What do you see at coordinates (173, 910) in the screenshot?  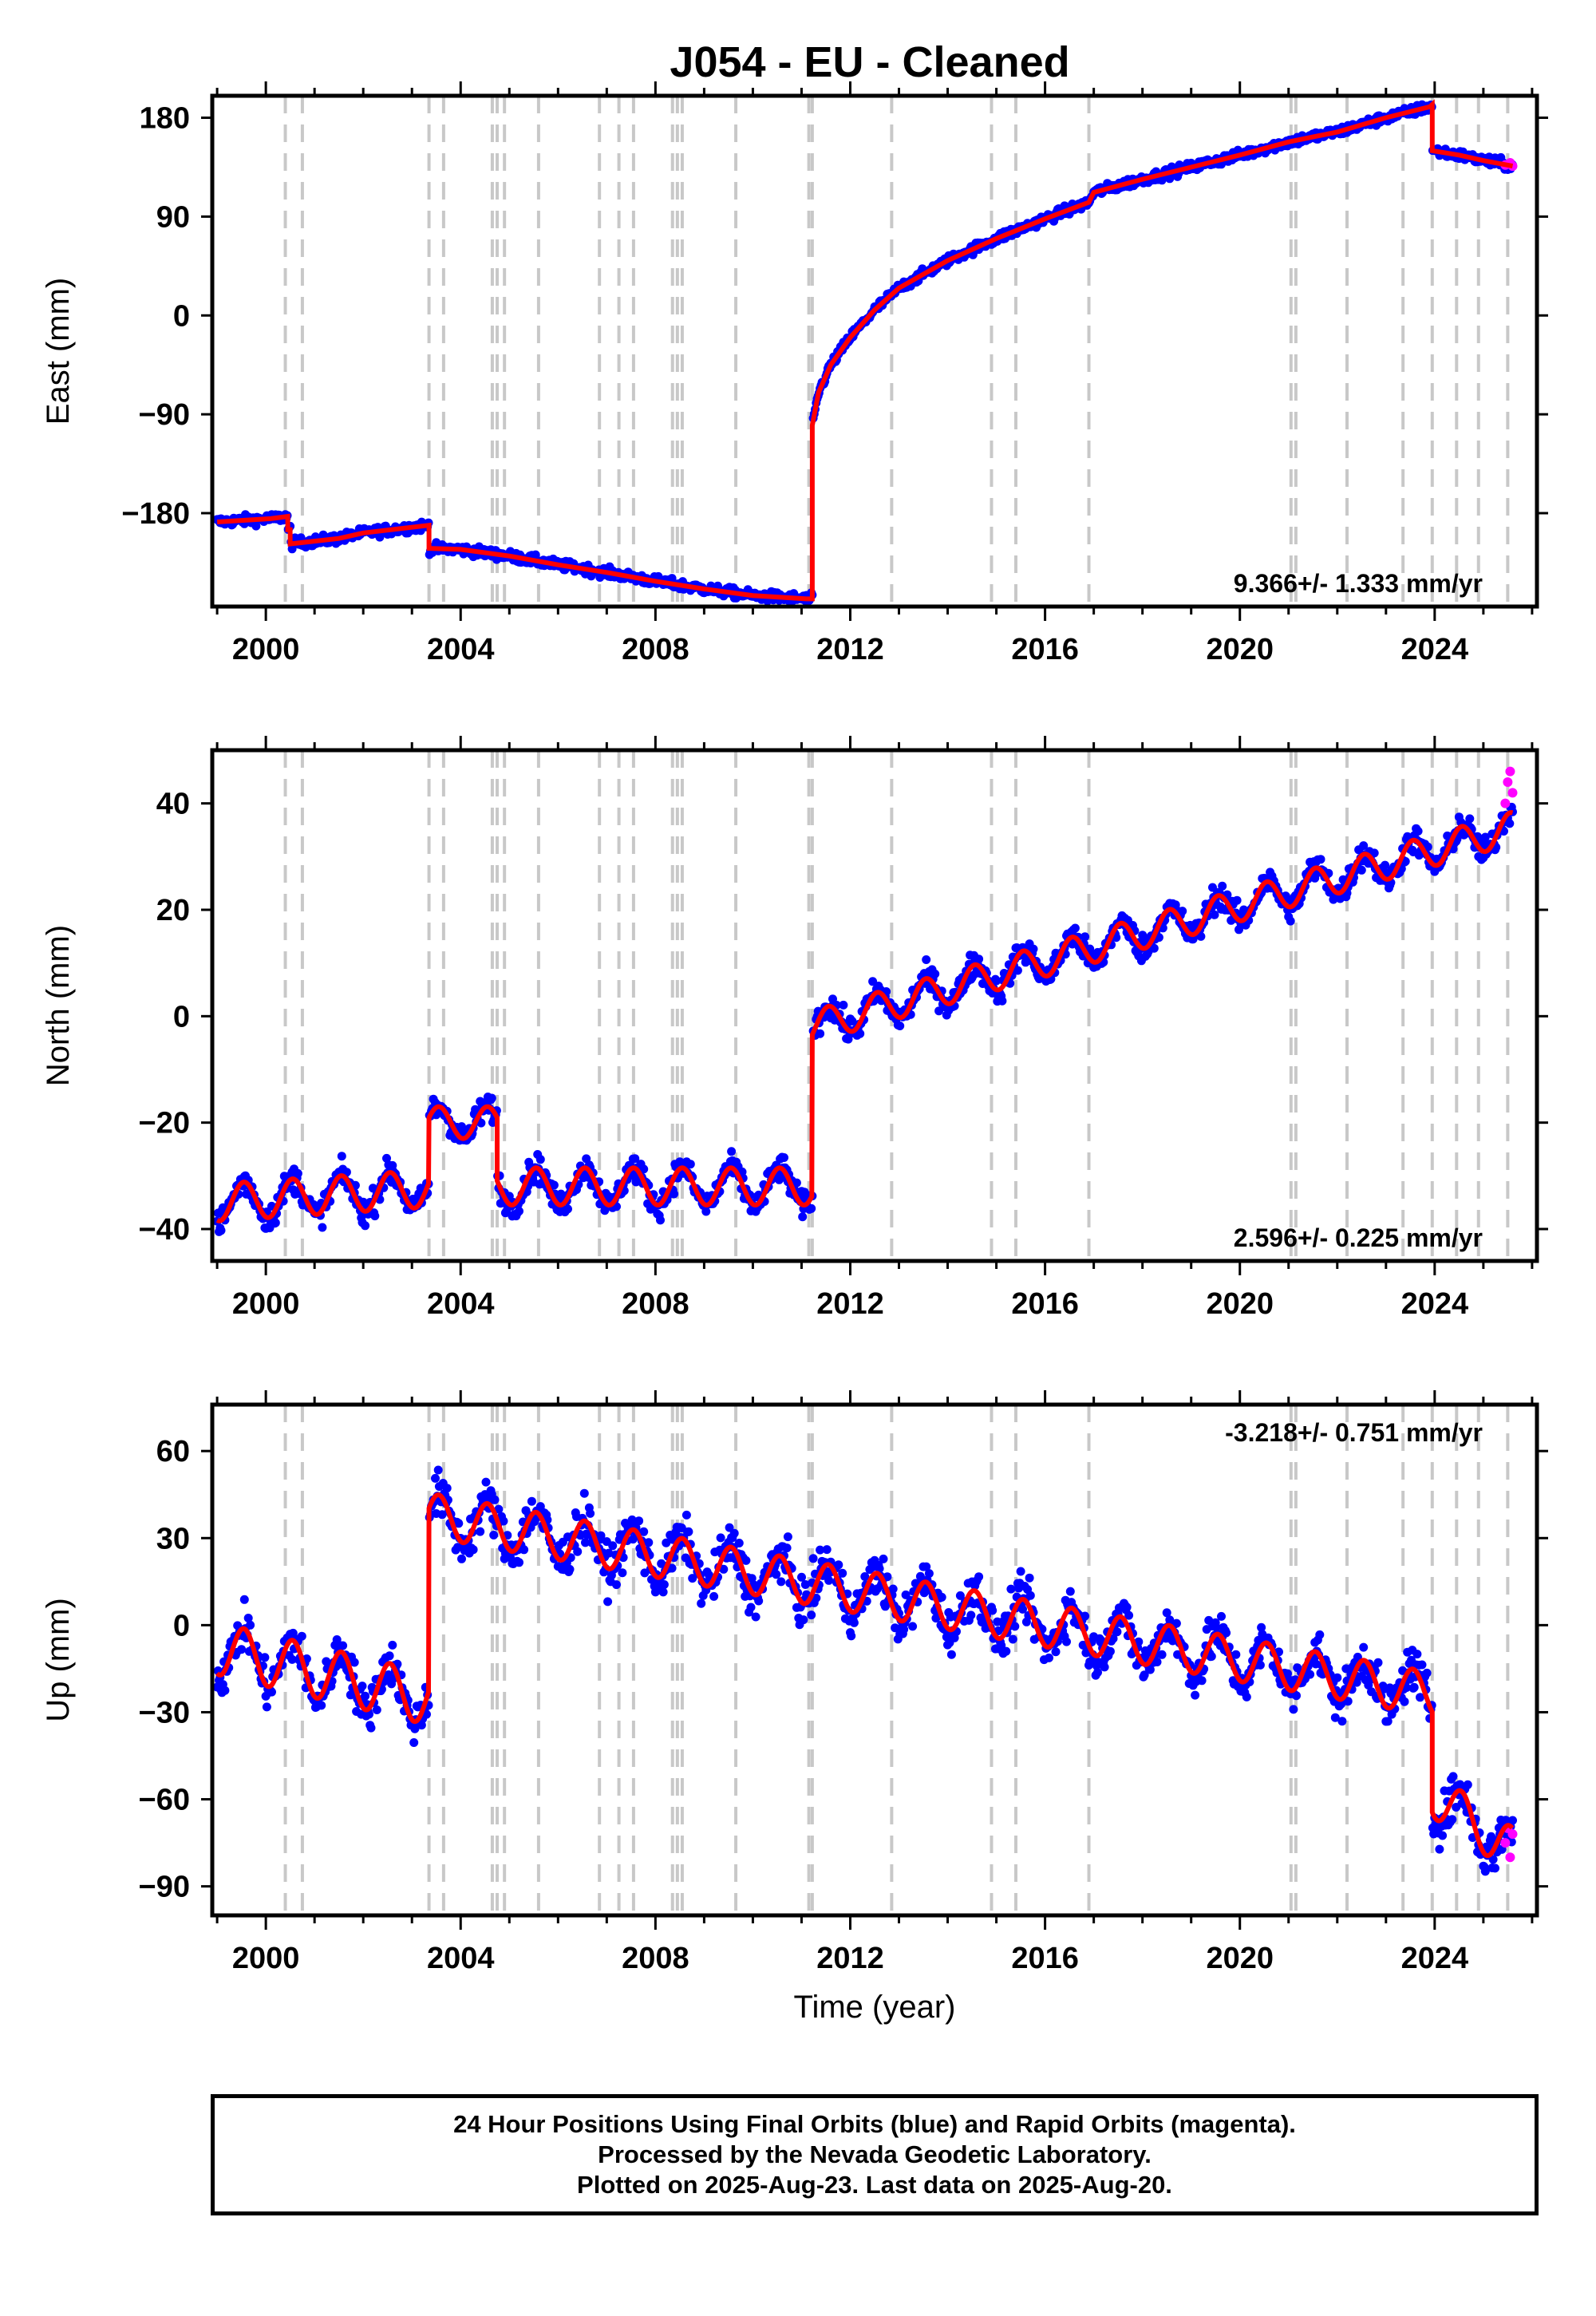 I see `y-tick-label: 20` at bounding box center [173, 910].